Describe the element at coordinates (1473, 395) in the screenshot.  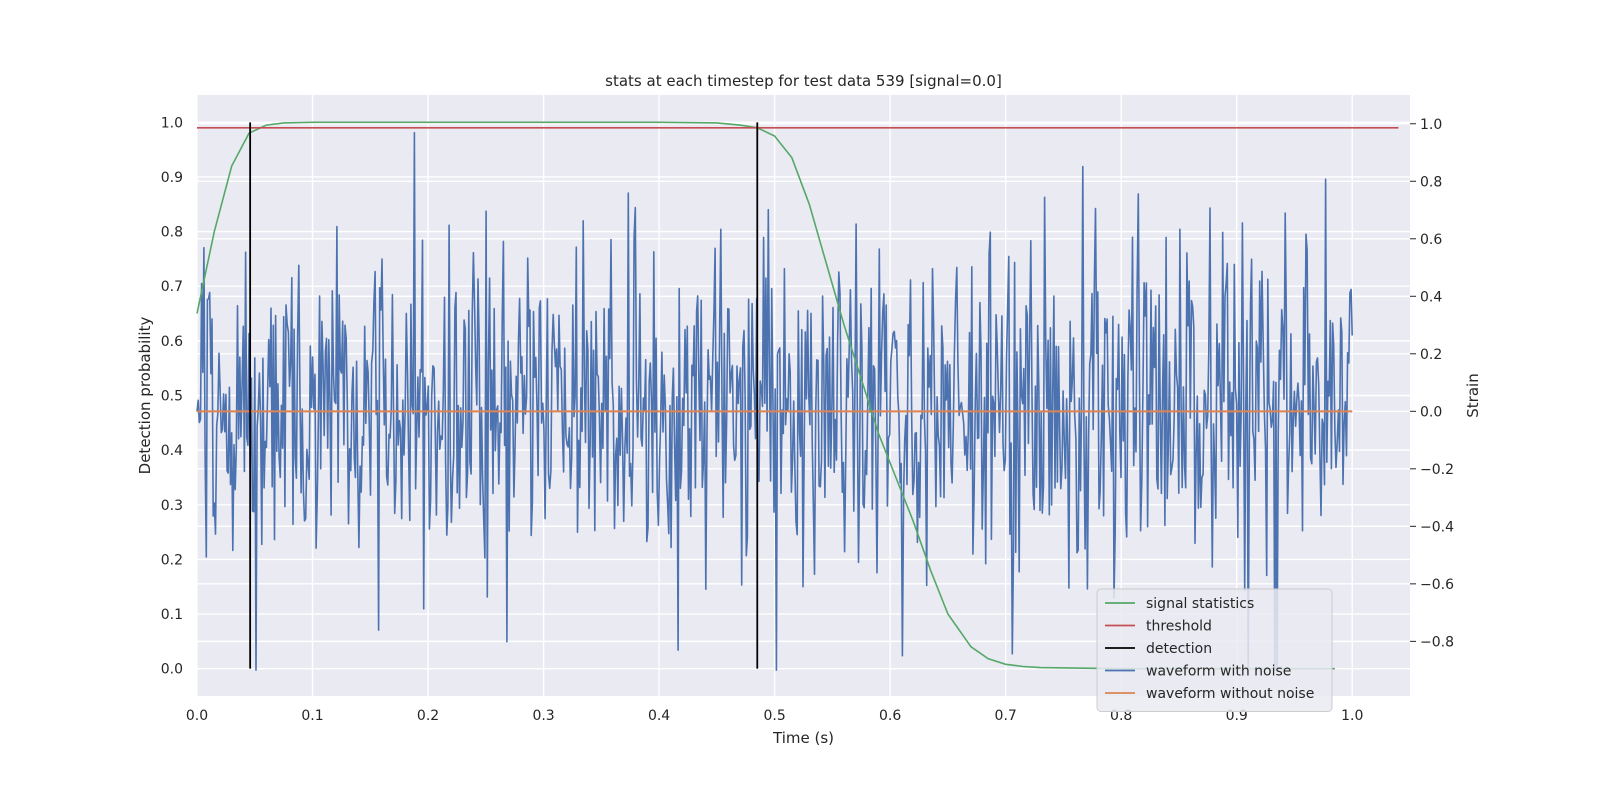
I see `y-axis-right-label: Strain` at that location.